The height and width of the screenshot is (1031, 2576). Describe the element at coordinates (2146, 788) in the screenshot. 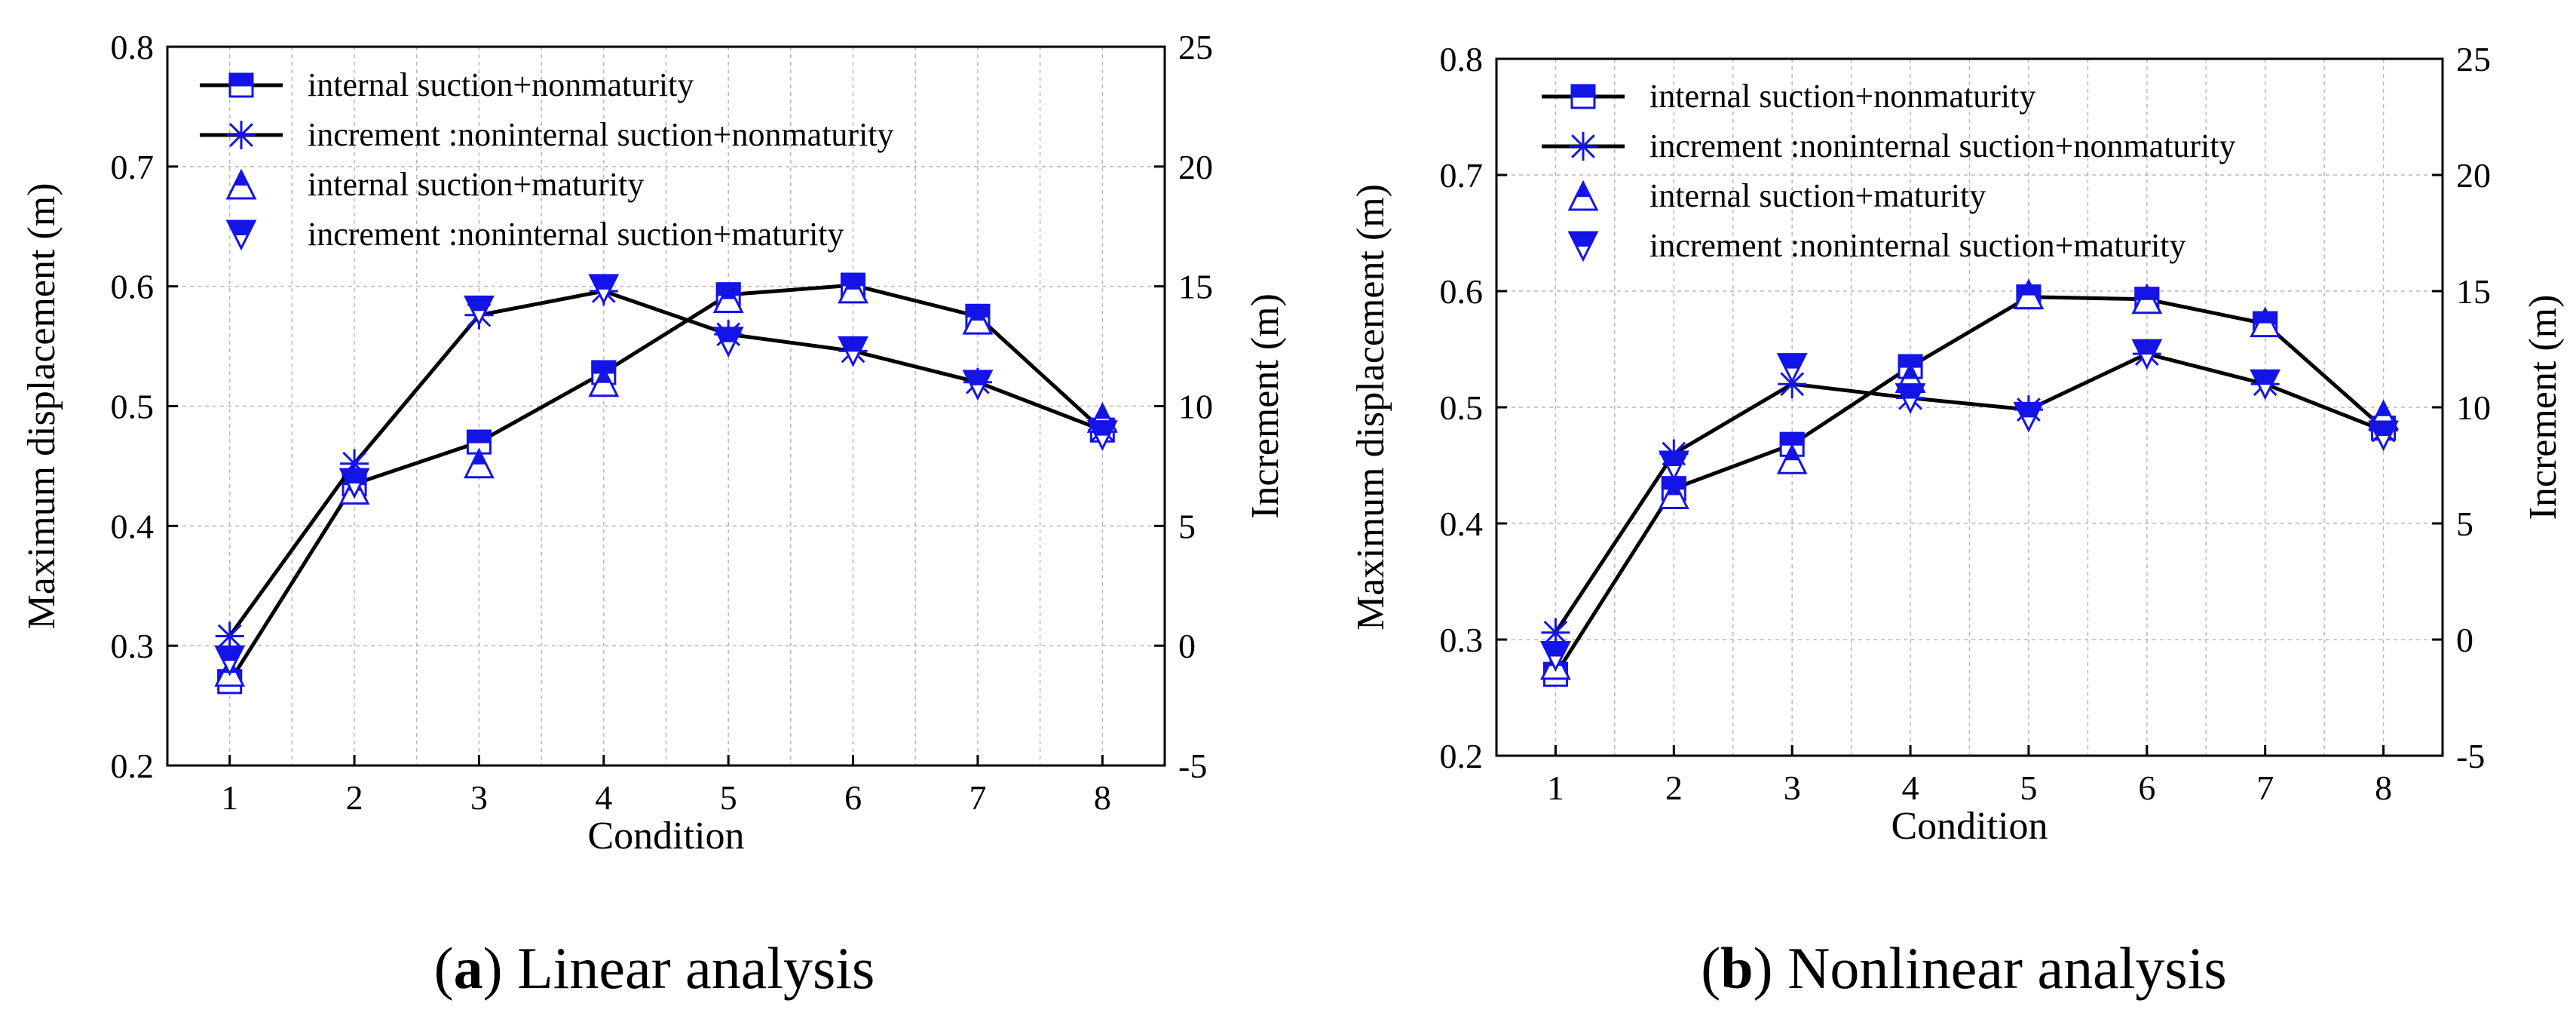

I see `x-tick-label: 6` at that location.